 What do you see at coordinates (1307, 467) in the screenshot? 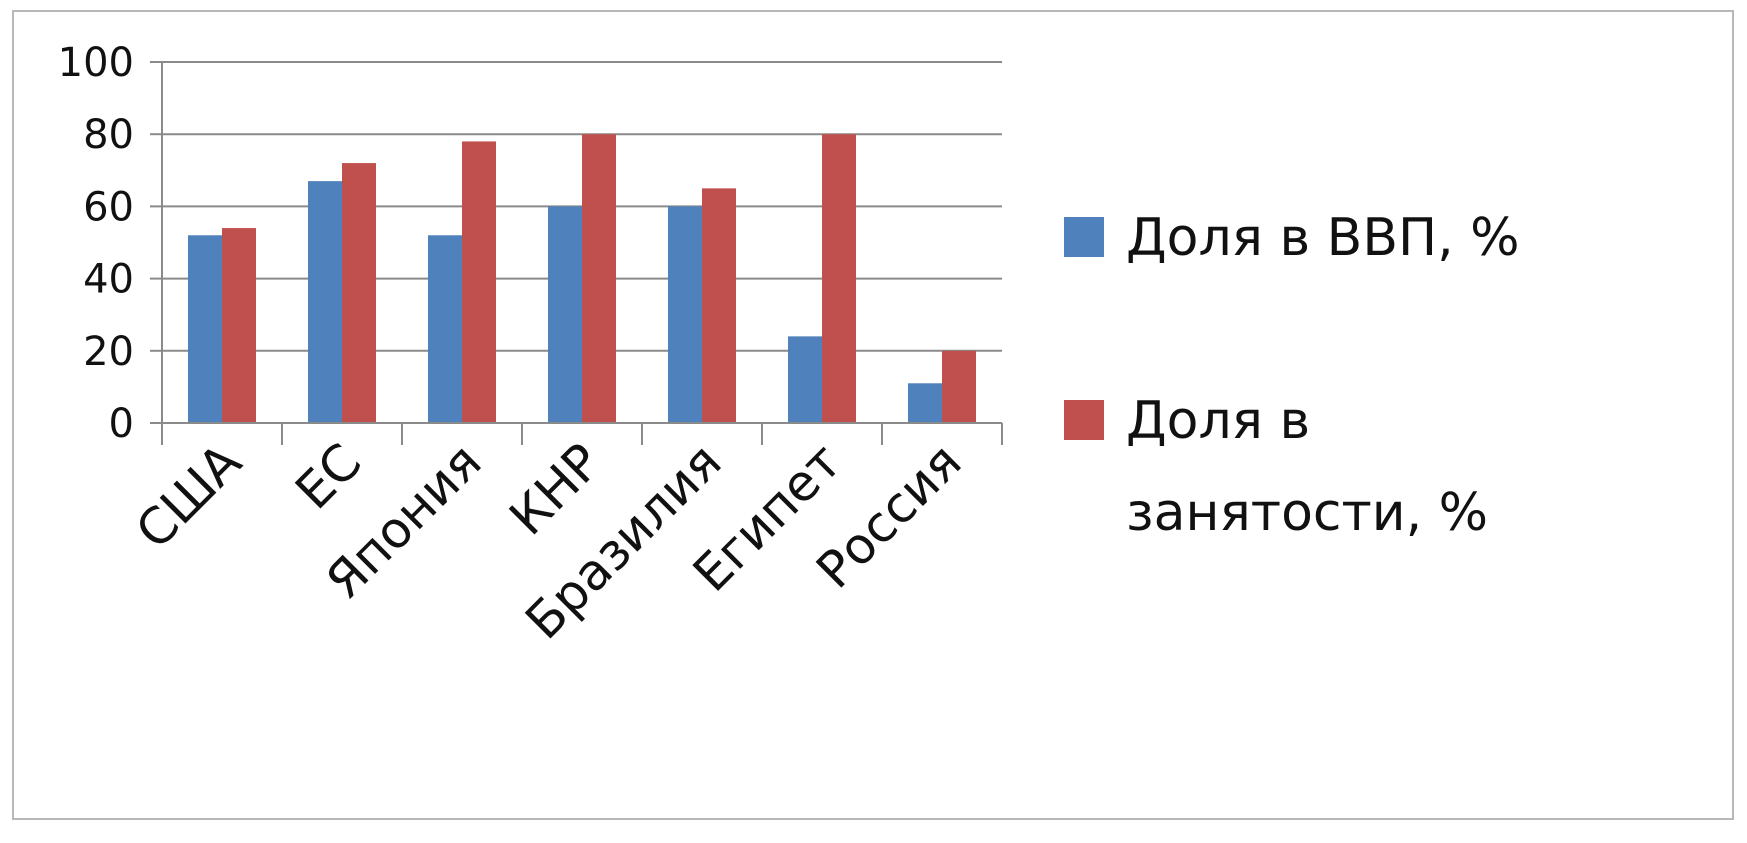
I see `legend-label-employment: Доля в занятости, %` at bounding box center [1307, 467].